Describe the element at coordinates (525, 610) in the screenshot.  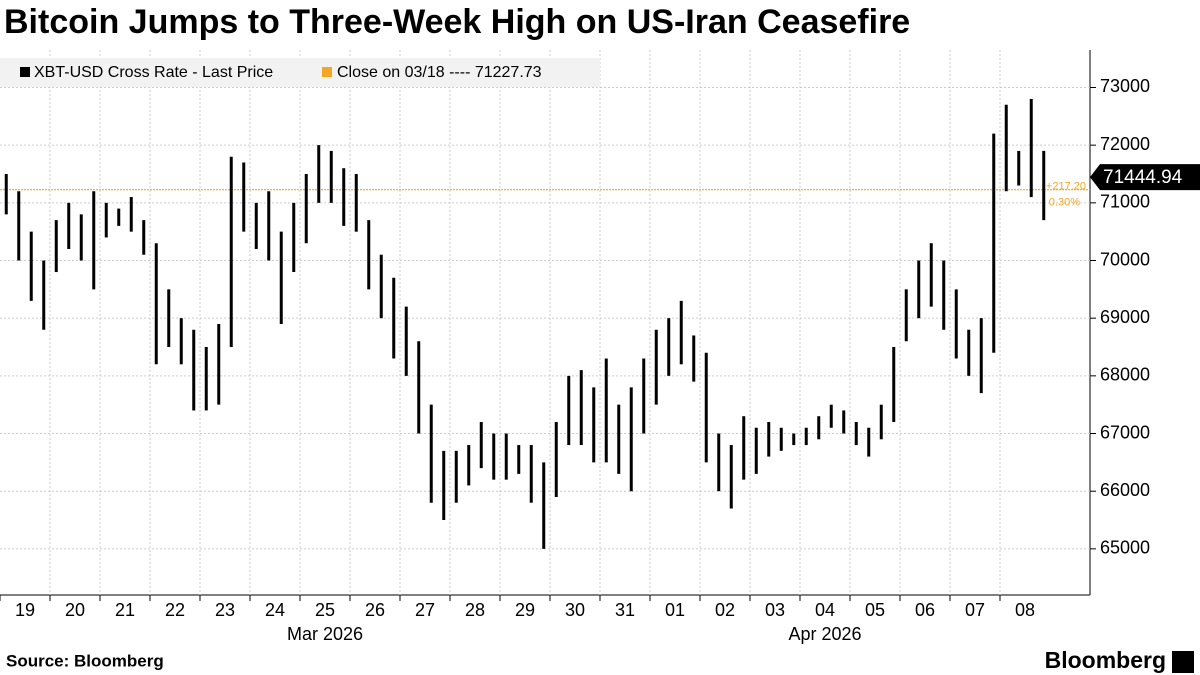
I see `x-tick-label: 29` at that location.